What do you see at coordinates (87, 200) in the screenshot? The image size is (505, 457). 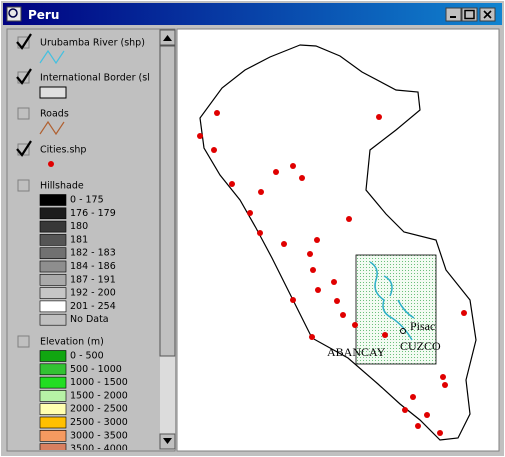 I see `class-label: 0 - 175` at bounding box center [87, 200].